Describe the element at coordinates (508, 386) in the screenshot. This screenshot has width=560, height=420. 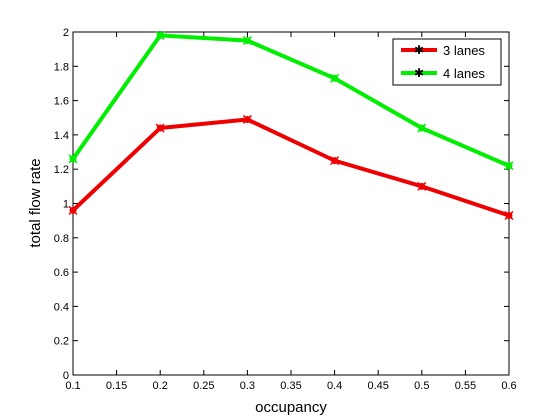
I see `x-tick-label: 0.6` at that location.